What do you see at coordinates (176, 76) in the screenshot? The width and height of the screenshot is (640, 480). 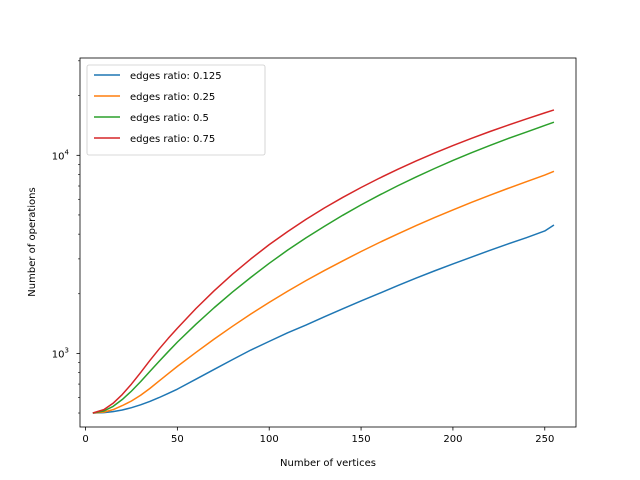 I see `legend-entry: edges ratio: 0.125` at bounding box center [176, 76].